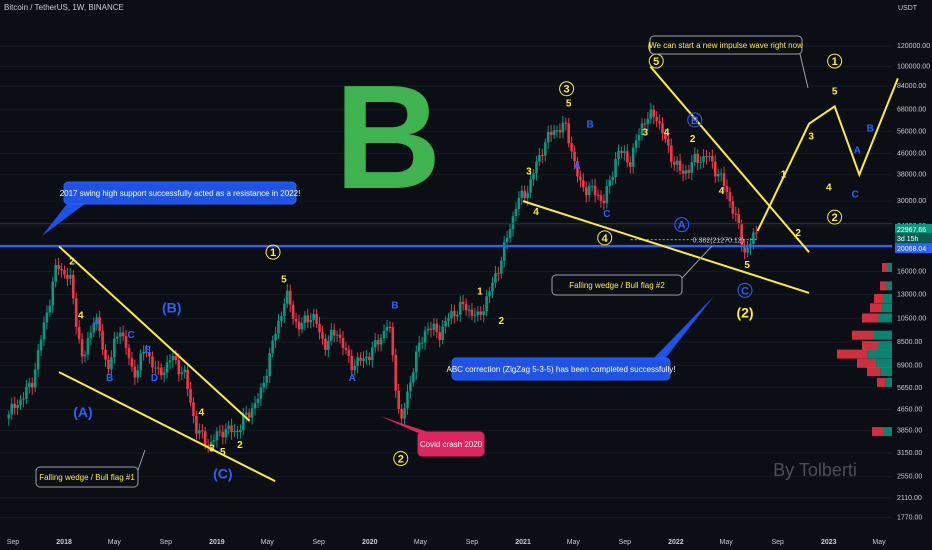  Describe the element at coordinates (908, 8) in the screenshot. I see `axis-unit: USDT` at that location.